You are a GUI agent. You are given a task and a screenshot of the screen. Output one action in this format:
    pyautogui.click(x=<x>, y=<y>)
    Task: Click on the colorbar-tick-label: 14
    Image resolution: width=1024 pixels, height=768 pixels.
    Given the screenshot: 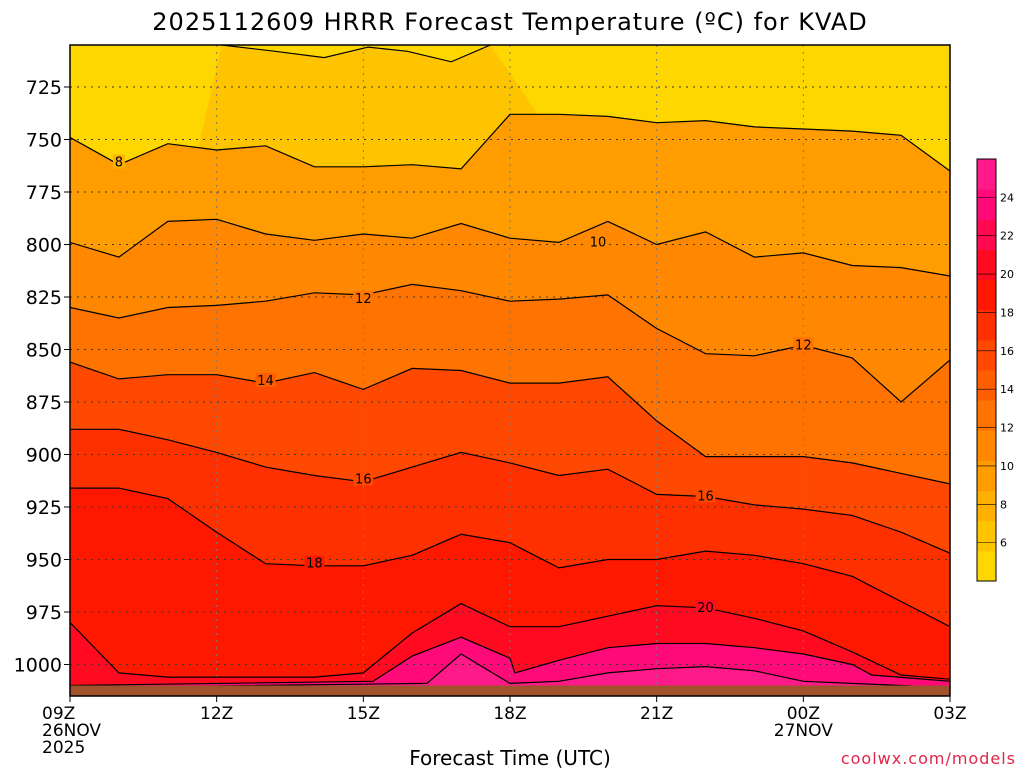 What is the action you would take?
    pyautogui.click(x=1007, y=389)
    